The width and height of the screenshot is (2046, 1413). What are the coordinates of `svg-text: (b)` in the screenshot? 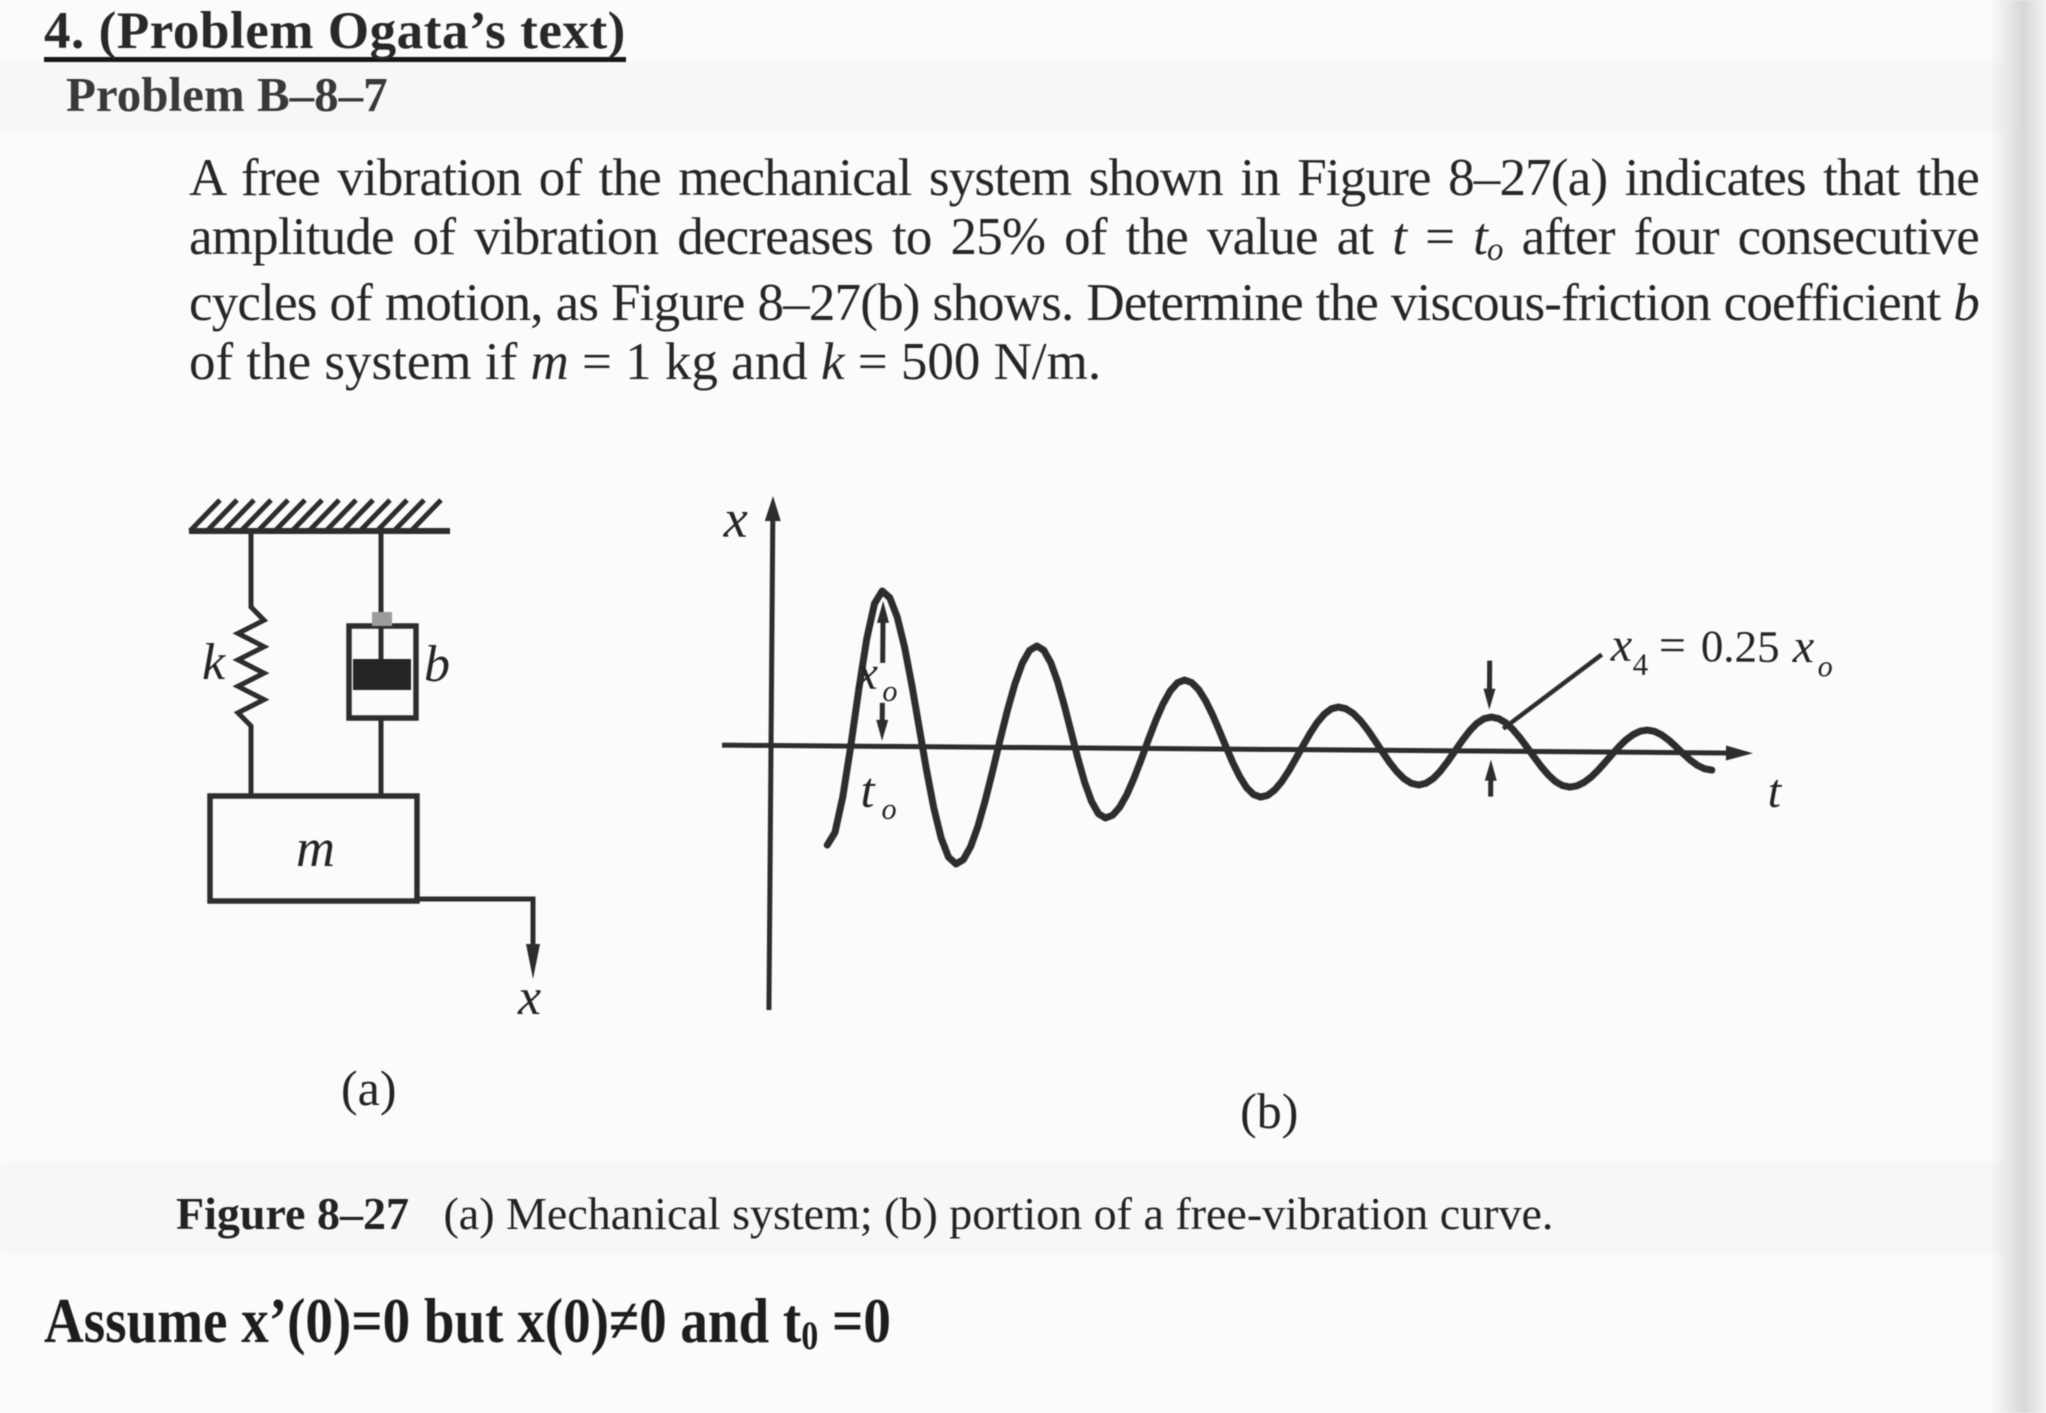 It's located at (1269, 1111).